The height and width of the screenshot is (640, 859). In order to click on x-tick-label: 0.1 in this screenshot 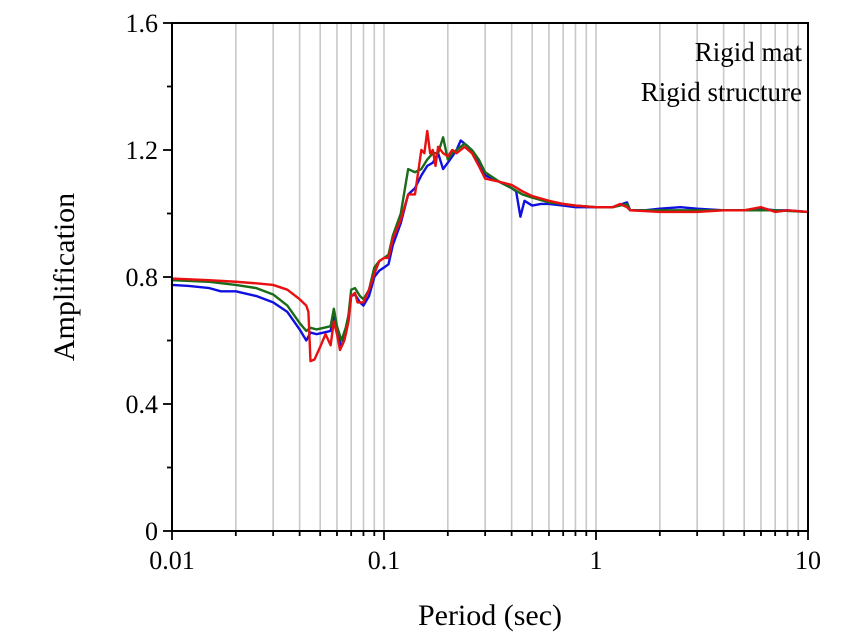, I will do `click(384, 560)`.